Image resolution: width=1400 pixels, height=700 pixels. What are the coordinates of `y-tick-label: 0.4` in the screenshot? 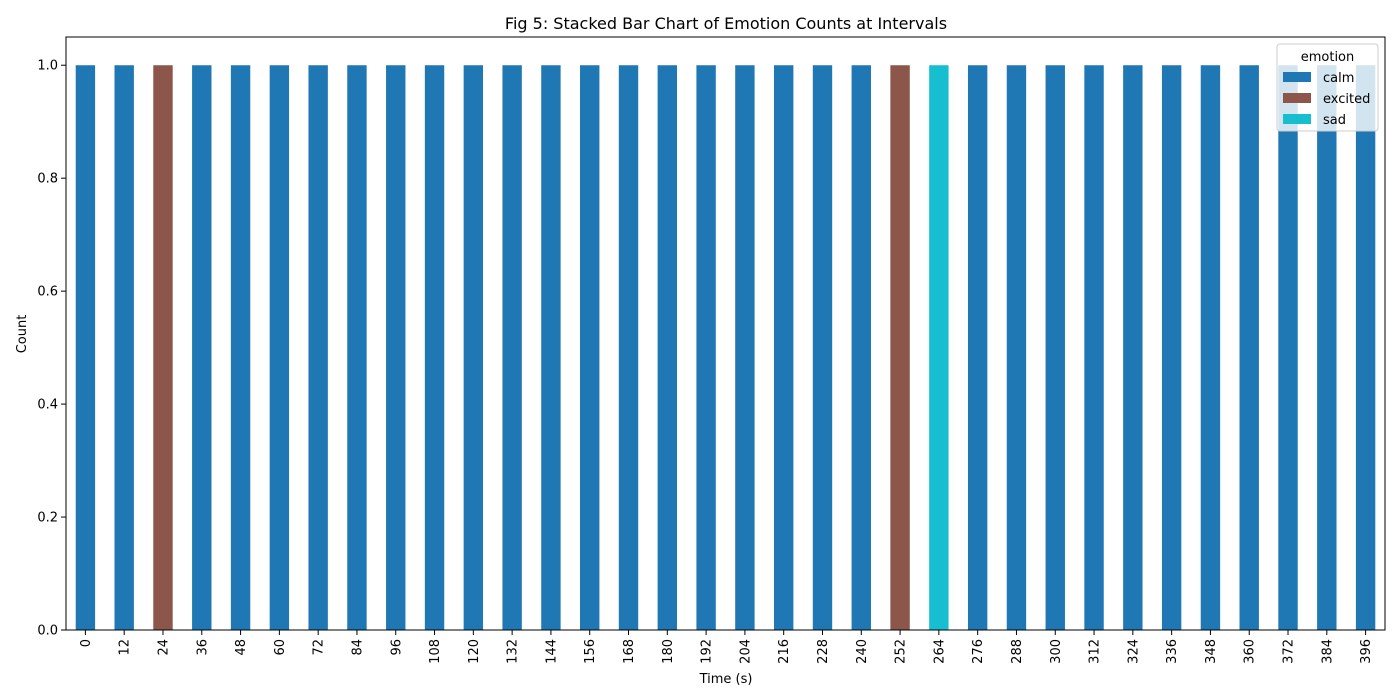 It's located at (47, 405).